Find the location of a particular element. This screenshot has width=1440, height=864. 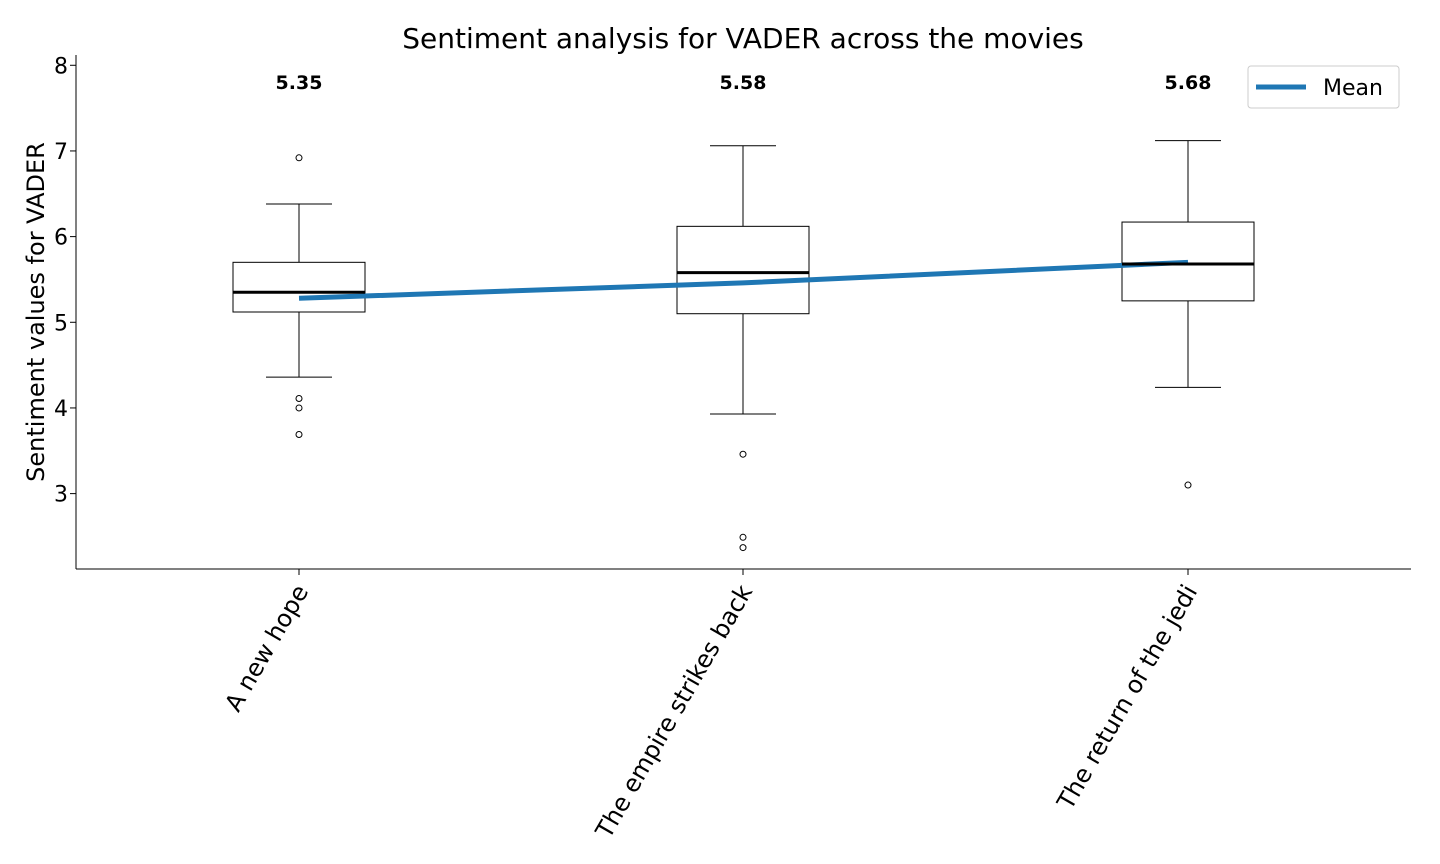

legend-label-mean: Mean is located at coordinates (1353, 88).